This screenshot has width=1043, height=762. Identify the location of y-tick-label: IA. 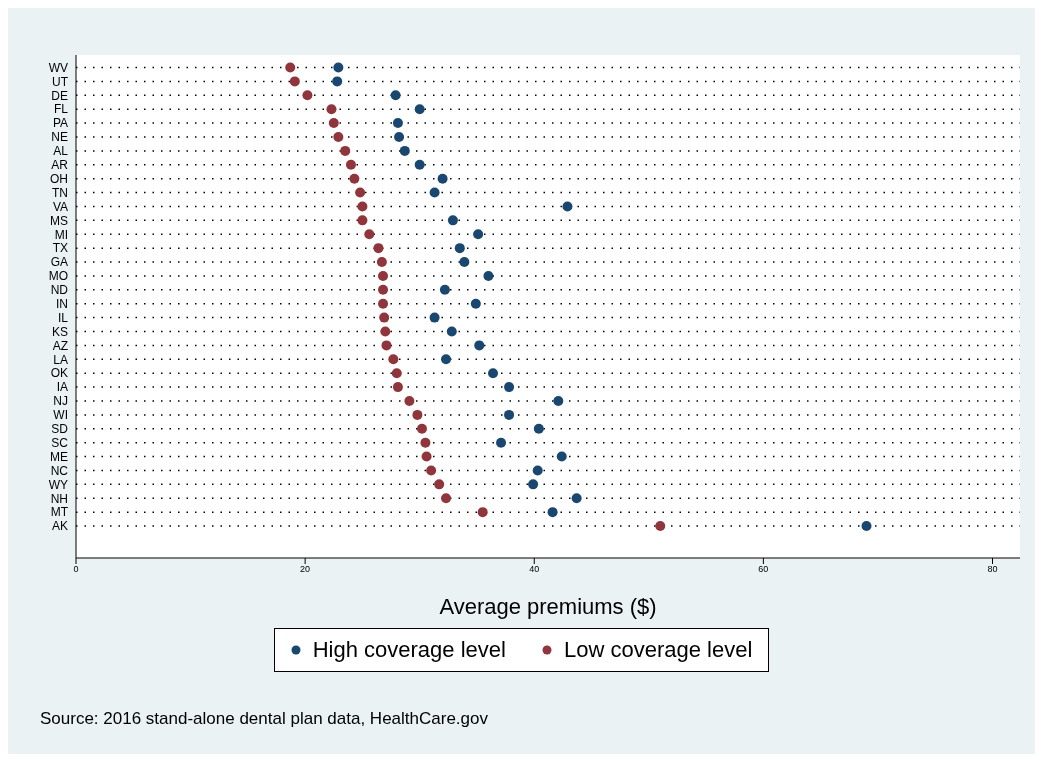
(62, 387).